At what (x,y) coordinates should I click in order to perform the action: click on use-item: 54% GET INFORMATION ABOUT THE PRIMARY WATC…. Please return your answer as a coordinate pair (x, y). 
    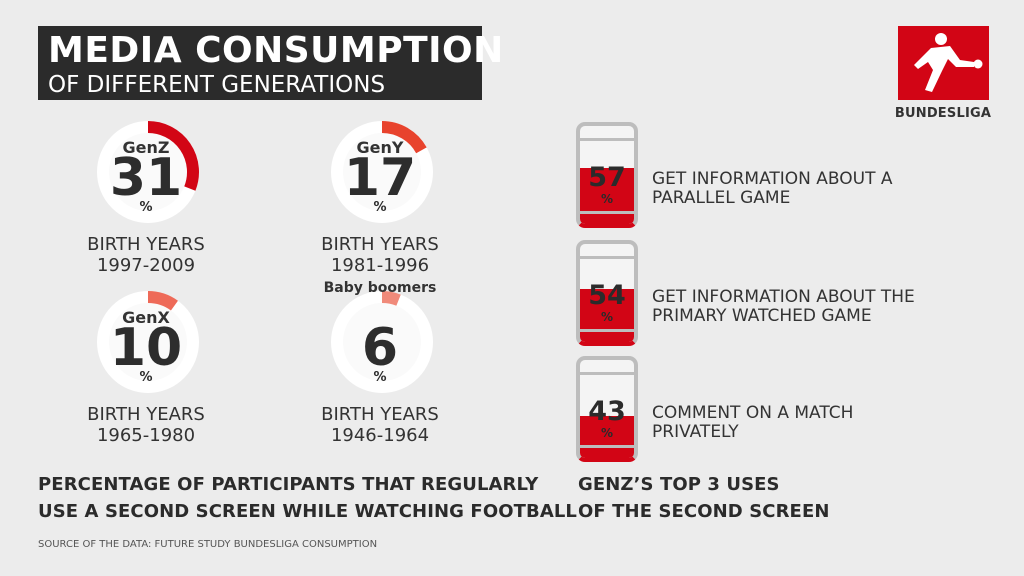
    Looking at the image, I should click on (776, 295).